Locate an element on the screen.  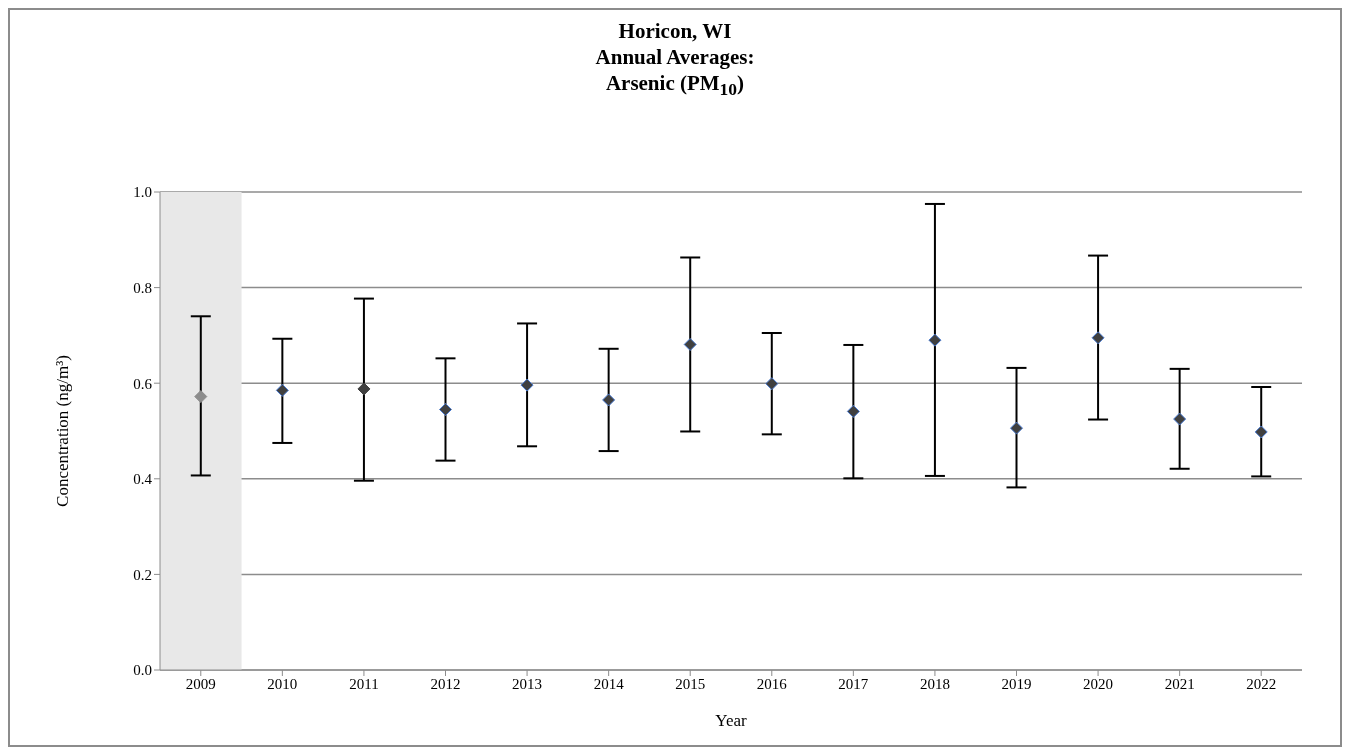
x-tick-label: 2011 is located at coordinates (364, 683).